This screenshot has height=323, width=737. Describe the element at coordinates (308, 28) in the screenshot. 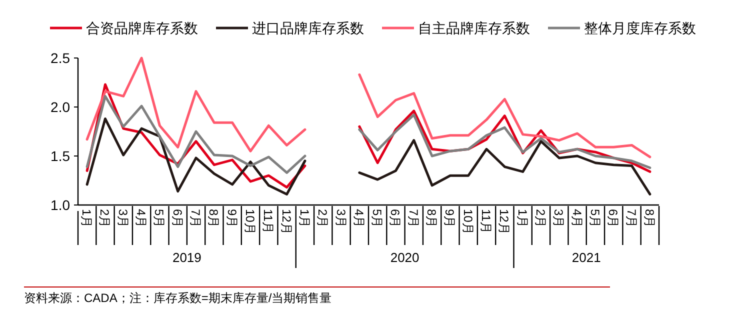

I see `legend-label: 进口品牌库存系数` at that location.